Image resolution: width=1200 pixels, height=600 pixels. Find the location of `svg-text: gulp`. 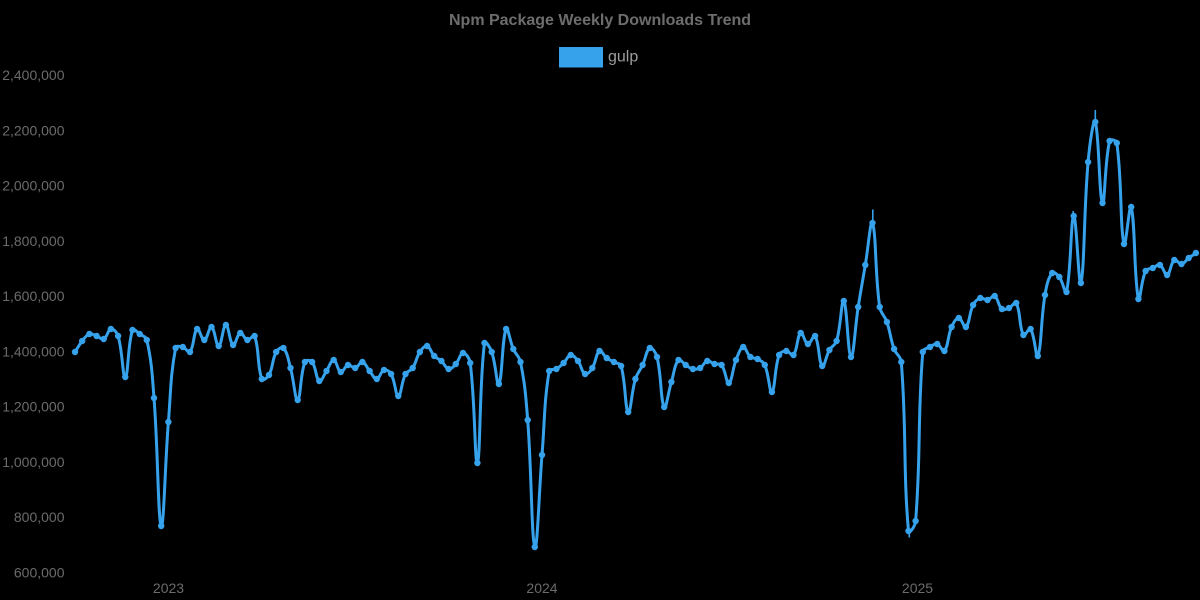

svg-text: gulp is located at coordinates (623, 57).